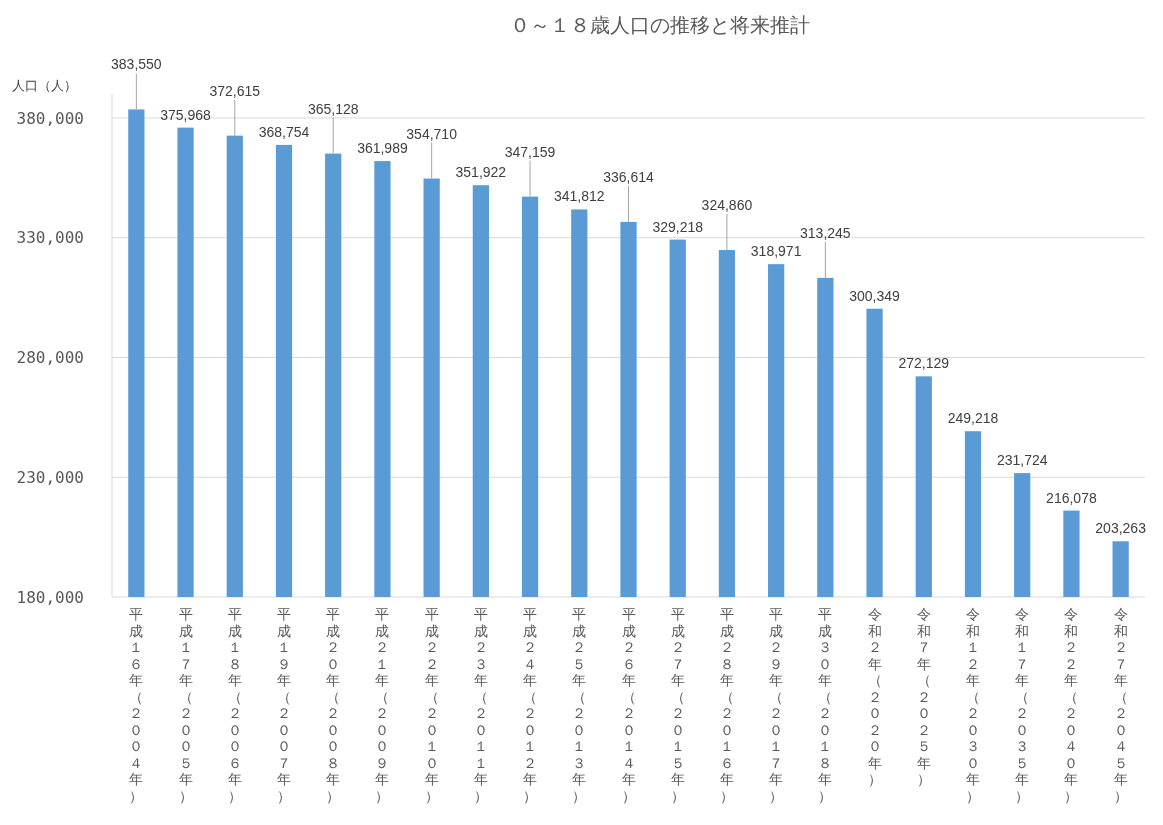  What do you see at coordinates (44, 85) in the screenshot?
I see `y-axis-title: 人口（人）` at bounding box center [44, 85].